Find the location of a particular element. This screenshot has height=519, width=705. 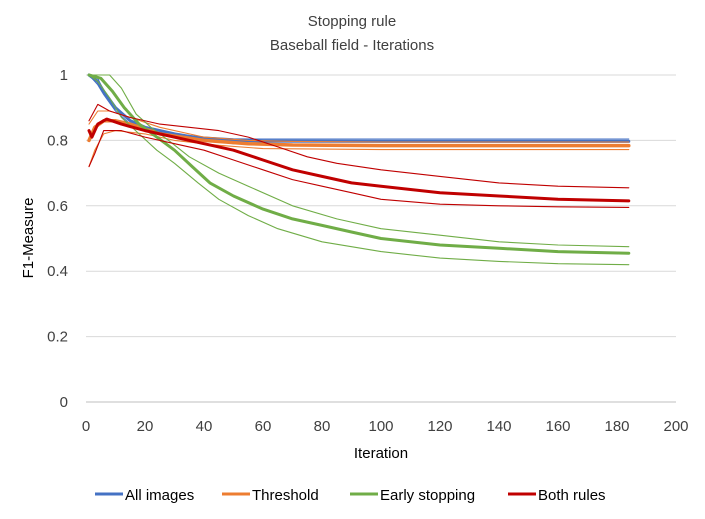

legend-item: Both rules is located at coordinates (557, 495).